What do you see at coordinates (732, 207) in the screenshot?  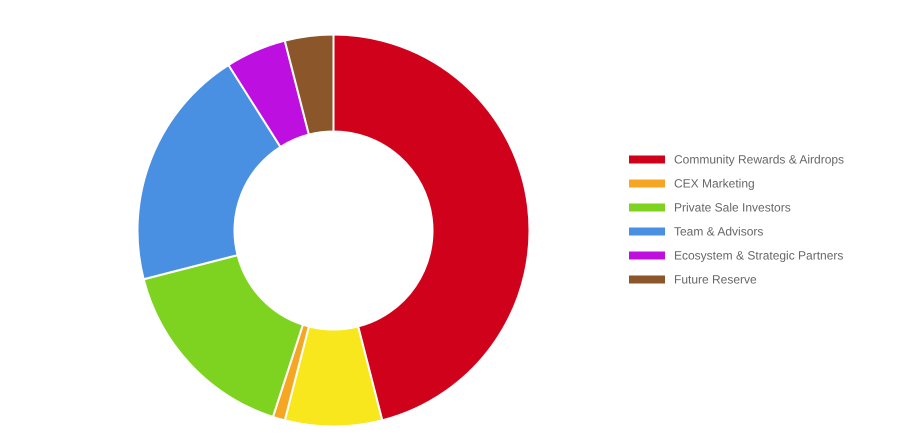 I see `legend-label: Private Sale Investors` at bounding box center [732, 207].